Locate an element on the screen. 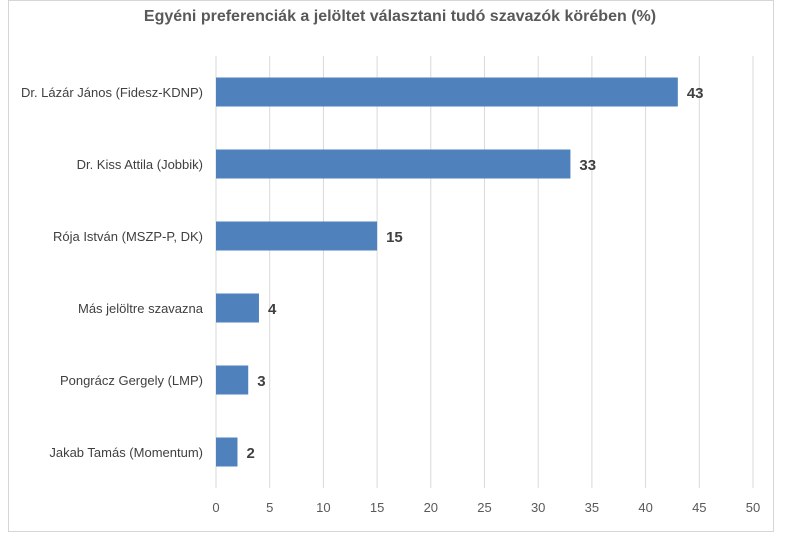 The width and height of the screenshot is (800, 539). x-tick-label: 25 is located at coordinates (484, 507).